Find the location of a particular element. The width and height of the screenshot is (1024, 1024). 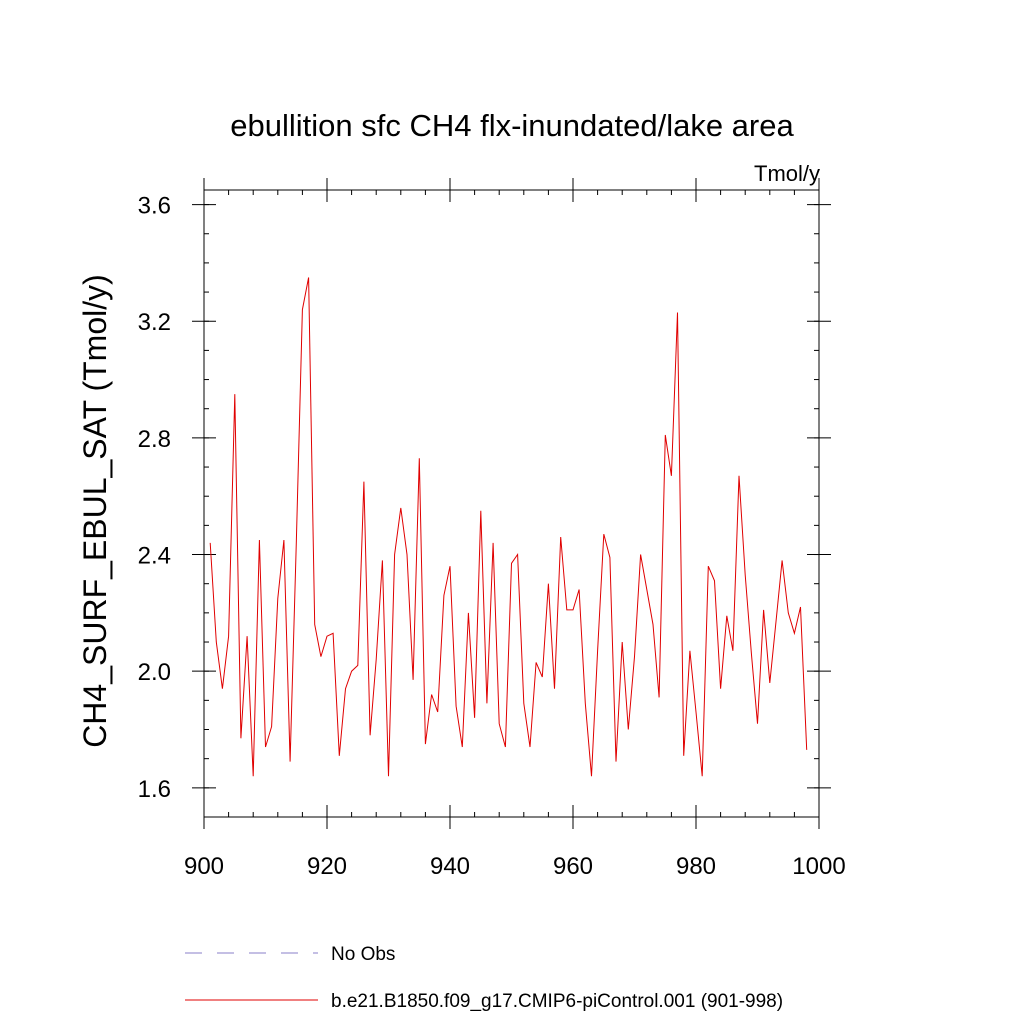

y-tick-label: 2.0 is located at coordinates (154, 672).